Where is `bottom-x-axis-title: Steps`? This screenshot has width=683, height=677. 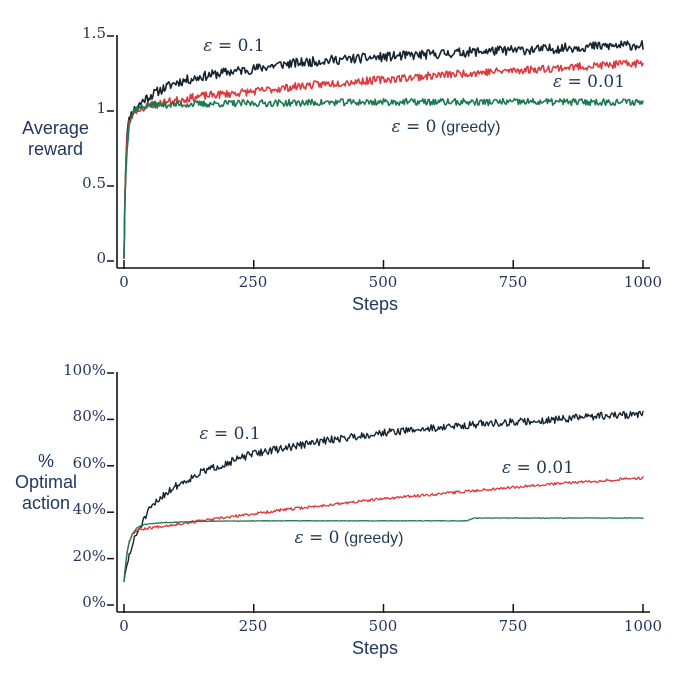
bottom-x-axis-title: Steps is located at coordinates (375, 648).